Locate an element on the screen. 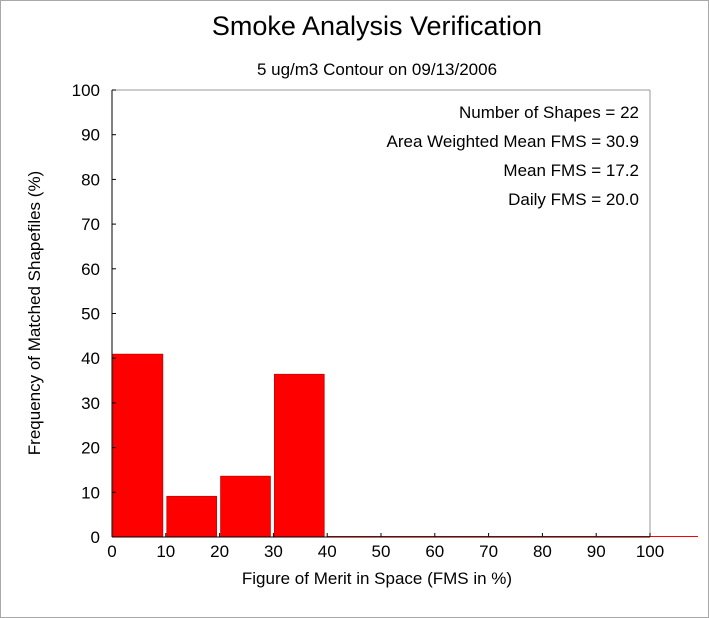 This screenshot has width=709, height=618. y-tick-label-0: 0 is located at coordinates (95, 537).